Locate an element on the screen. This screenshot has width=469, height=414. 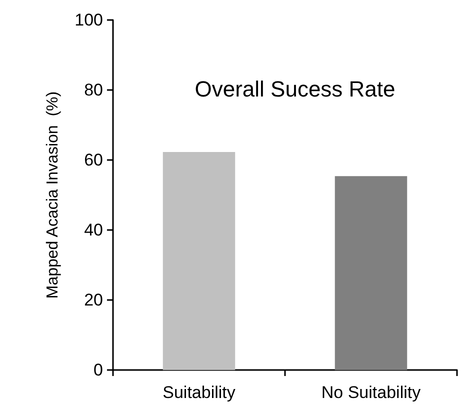
y-tick-label: 60 is located at coordinates (93, 160).